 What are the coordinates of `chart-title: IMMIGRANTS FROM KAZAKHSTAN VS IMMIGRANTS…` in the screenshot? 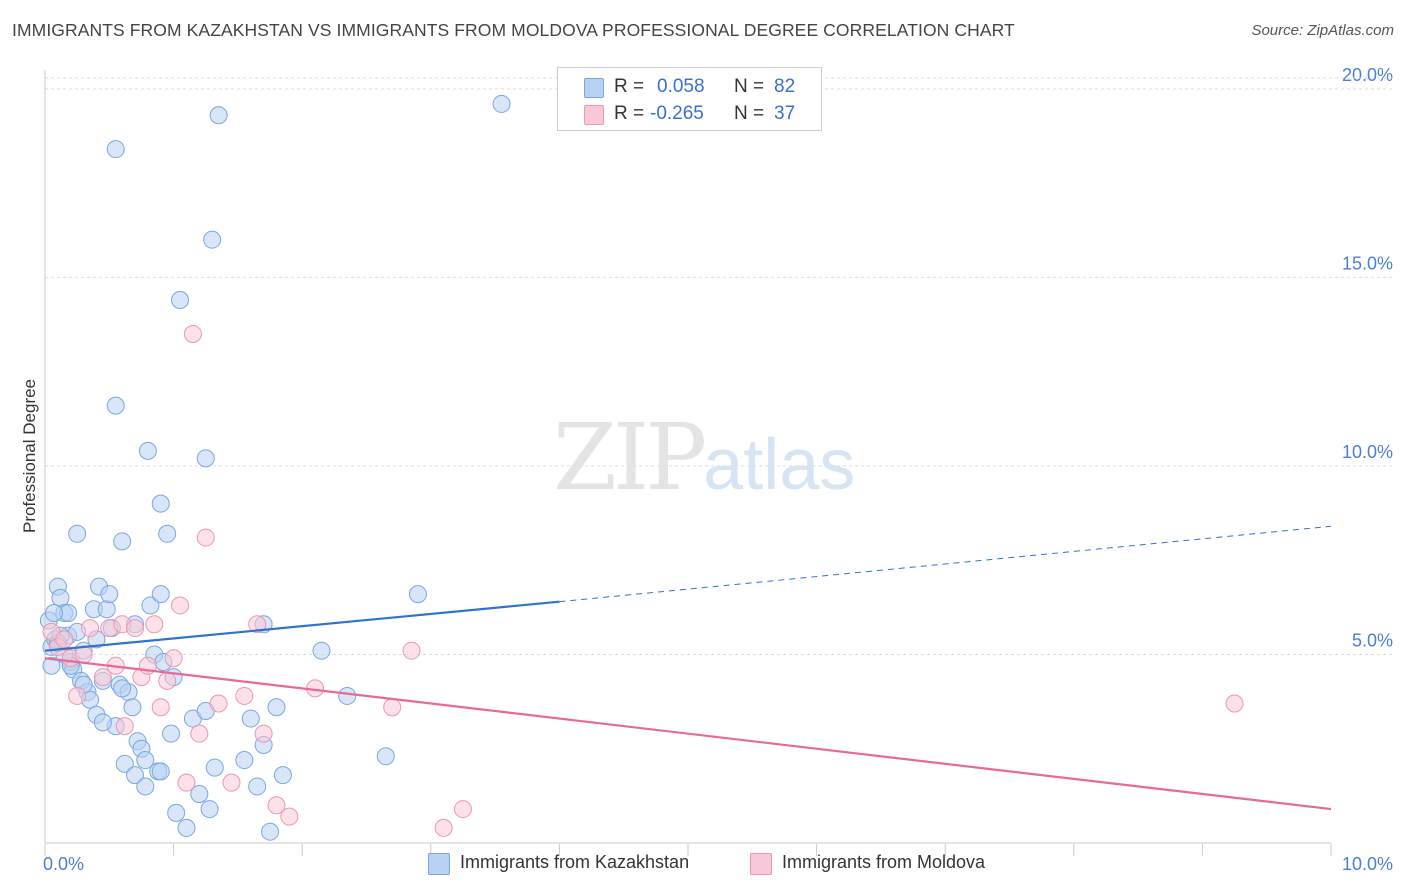 It's located at (513, 30).